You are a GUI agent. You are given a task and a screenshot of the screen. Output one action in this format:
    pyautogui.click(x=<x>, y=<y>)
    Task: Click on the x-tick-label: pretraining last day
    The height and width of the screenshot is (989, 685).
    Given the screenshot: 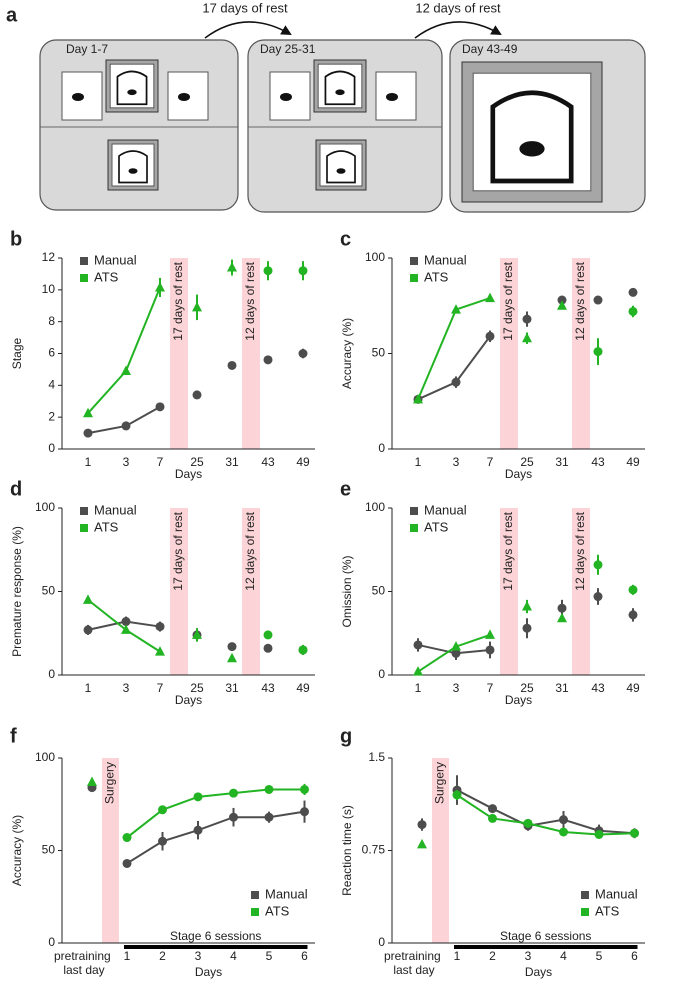 What is the action you would take?
    pyautogui.click(x=84, y=963)
    